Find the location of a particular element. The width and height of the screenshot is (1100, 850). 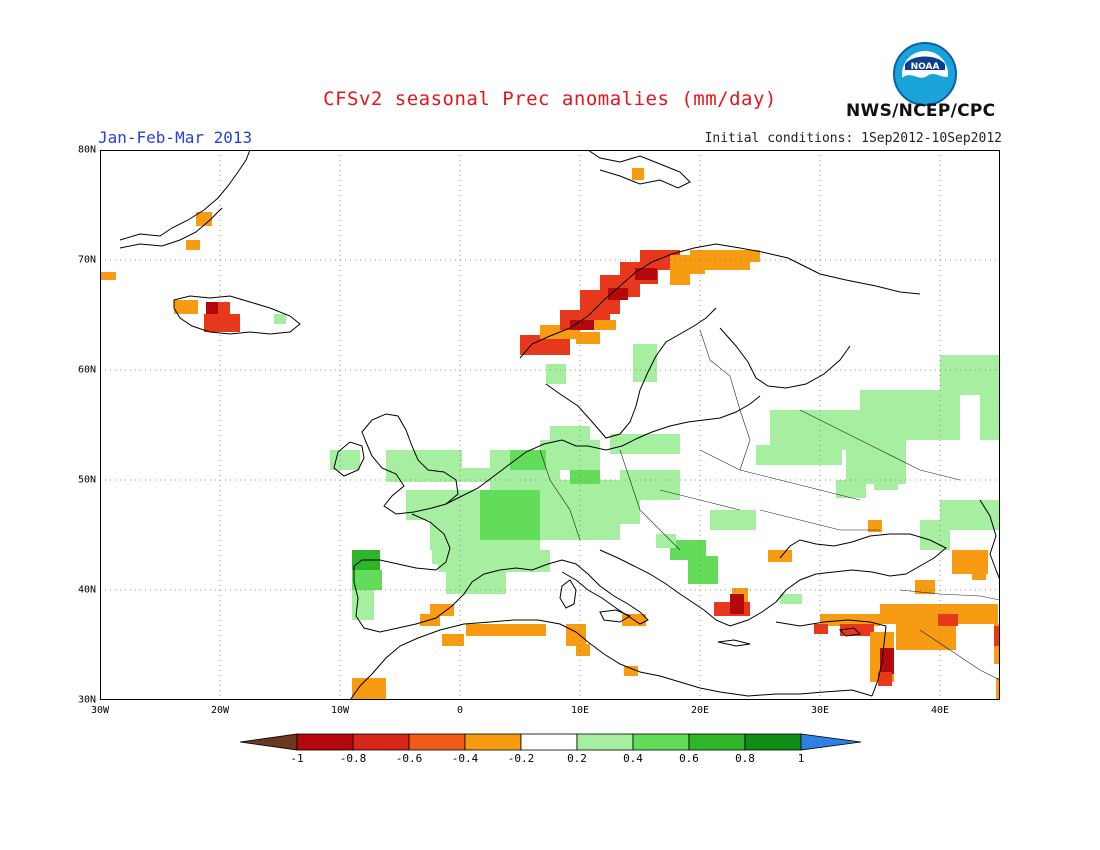

coastline-greenland is located at coordinates (185, 195).